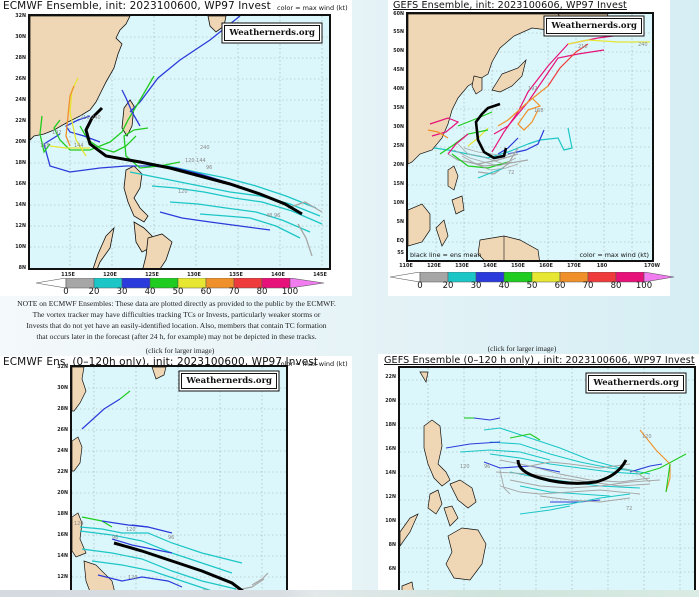  What do you see at coordinates (349, 593) in the screenshot?
I see `page-bottom-bar` at bounding box center [349, 593].